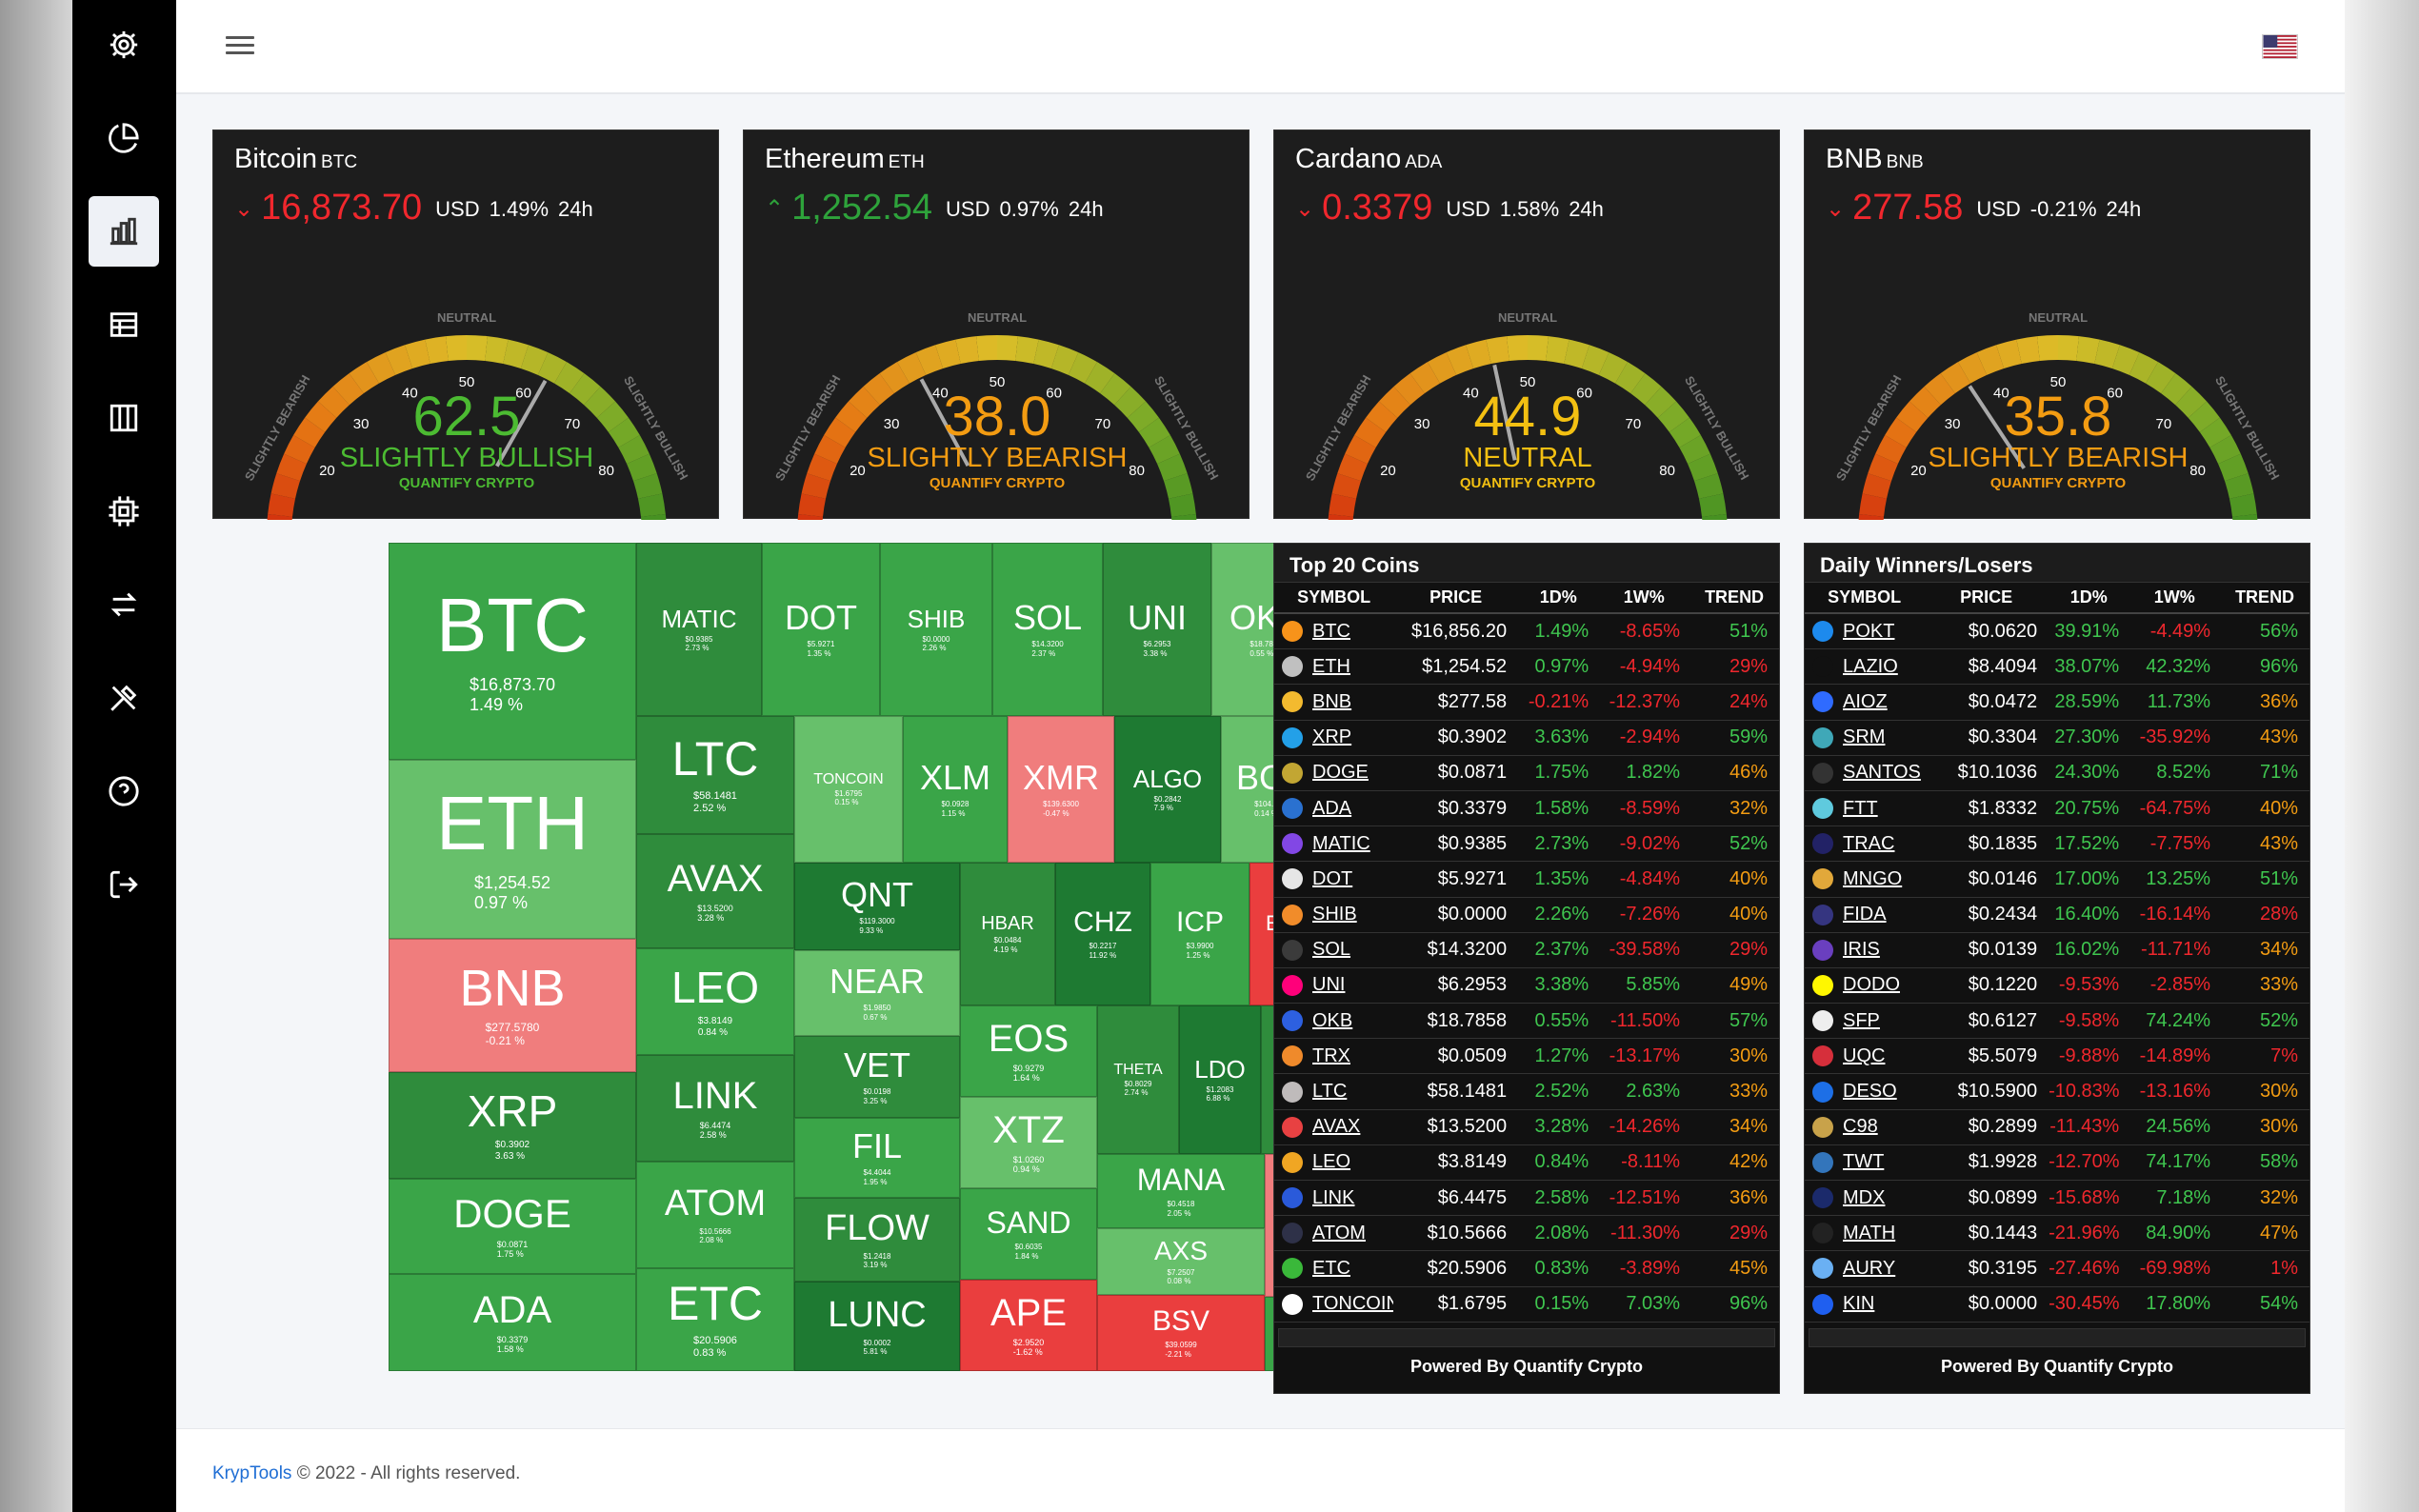 The image size is (2419, 1512). What do you see at coordinates (1331, 666) in the screenshot?
I see `symbol-link: ETH` at bounding box center [1331, 666].